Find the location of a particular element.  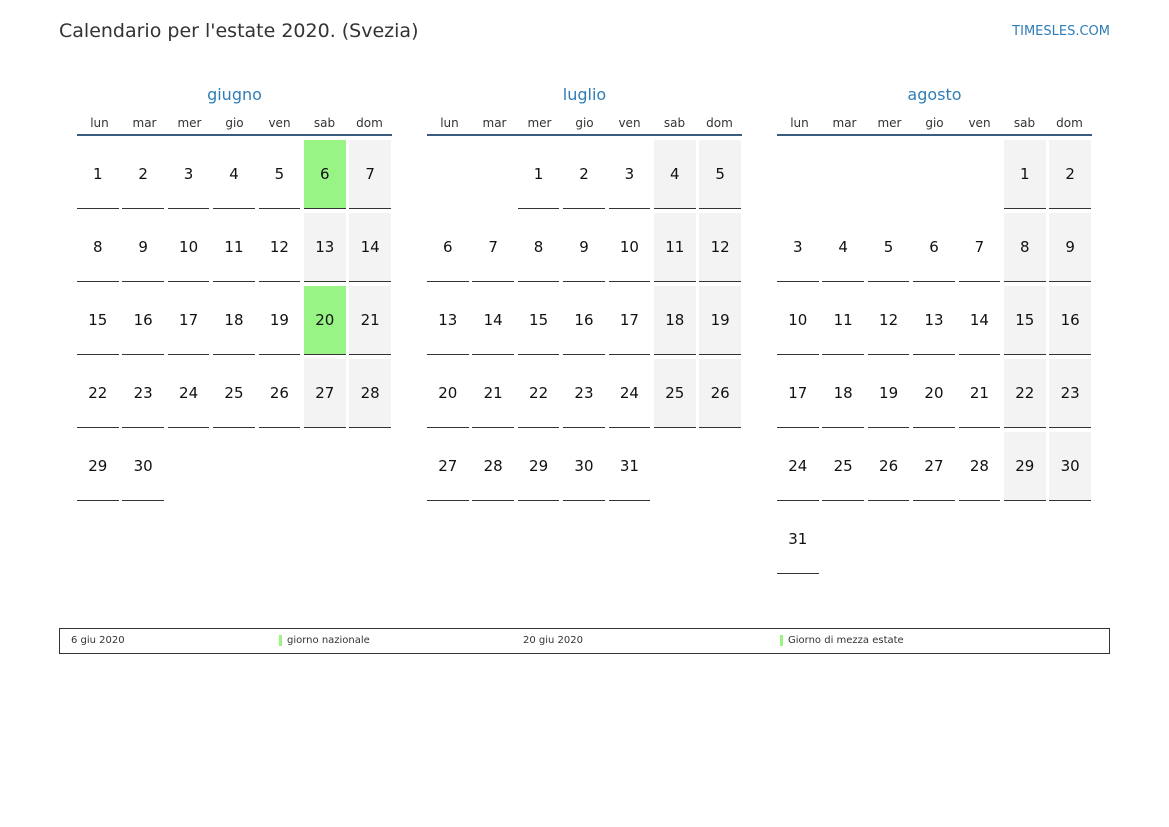

holiday-day-cell: 20 is located at coordinates (324, 320).